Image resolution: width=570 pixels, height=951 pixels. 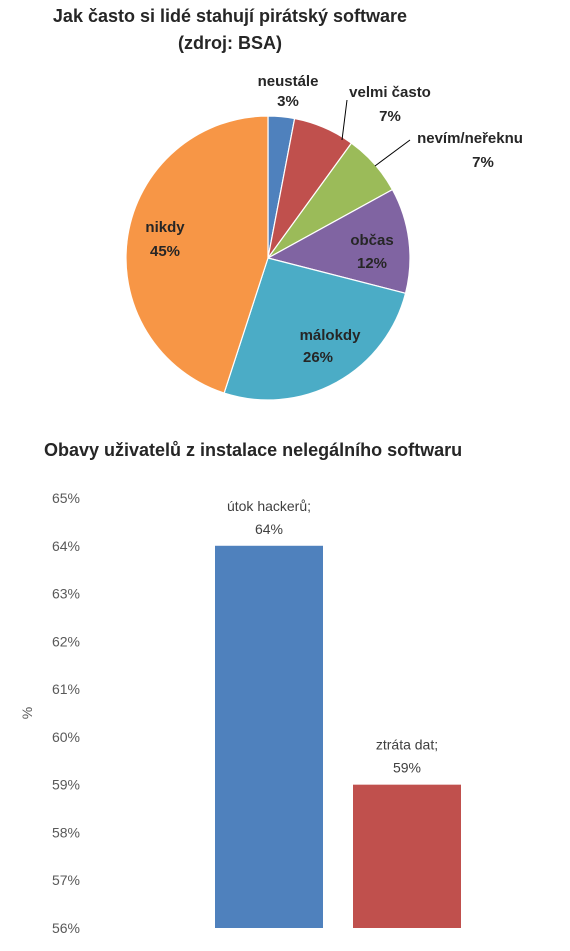 What do you see at coordinates (483, 162) in the screenshot?
I see `pie-slice-value-2: 7%` at bounding box center [483, 162].